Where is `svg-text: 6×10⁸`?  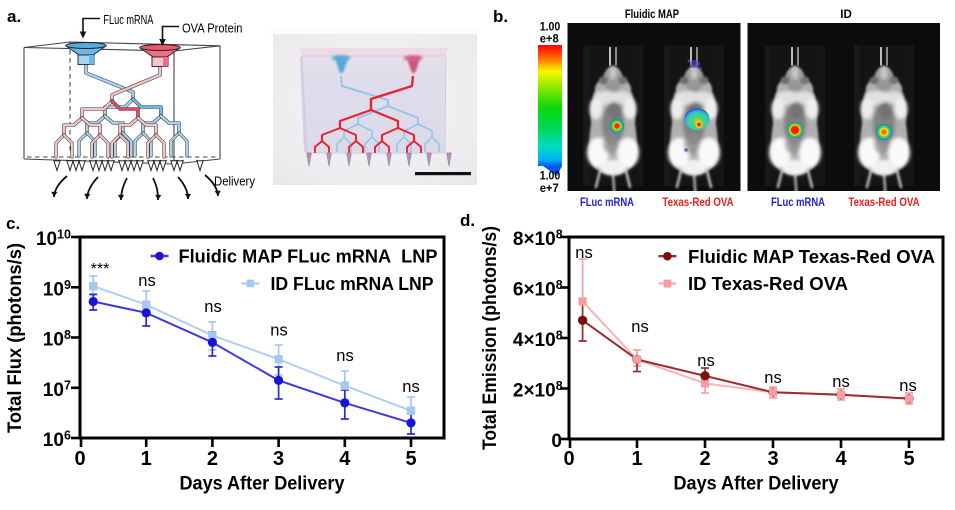
svg-text: 6×10⁸ is located at coordinates (538, 289).